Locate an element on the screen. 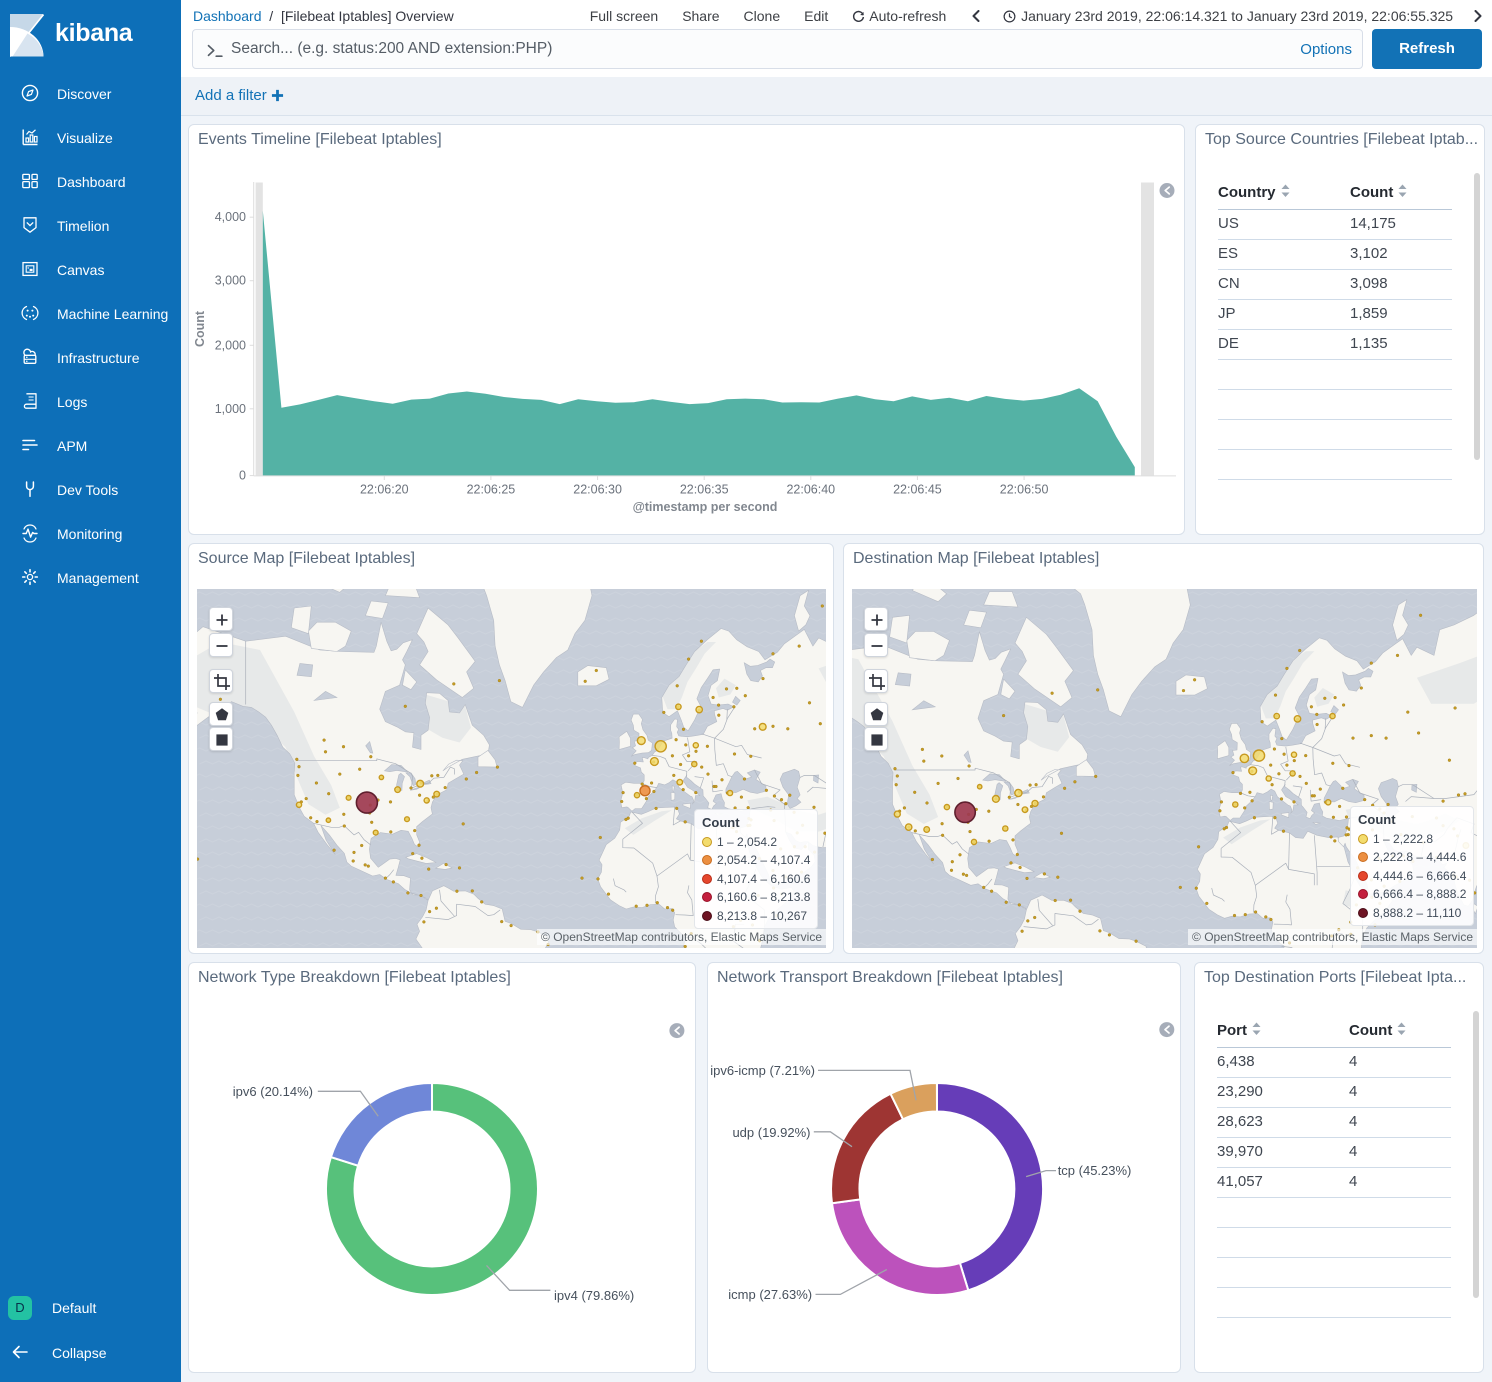 The image size is (1492, 1382). svg-text: udp (19.92%) is located at coordinates (771, 1132).